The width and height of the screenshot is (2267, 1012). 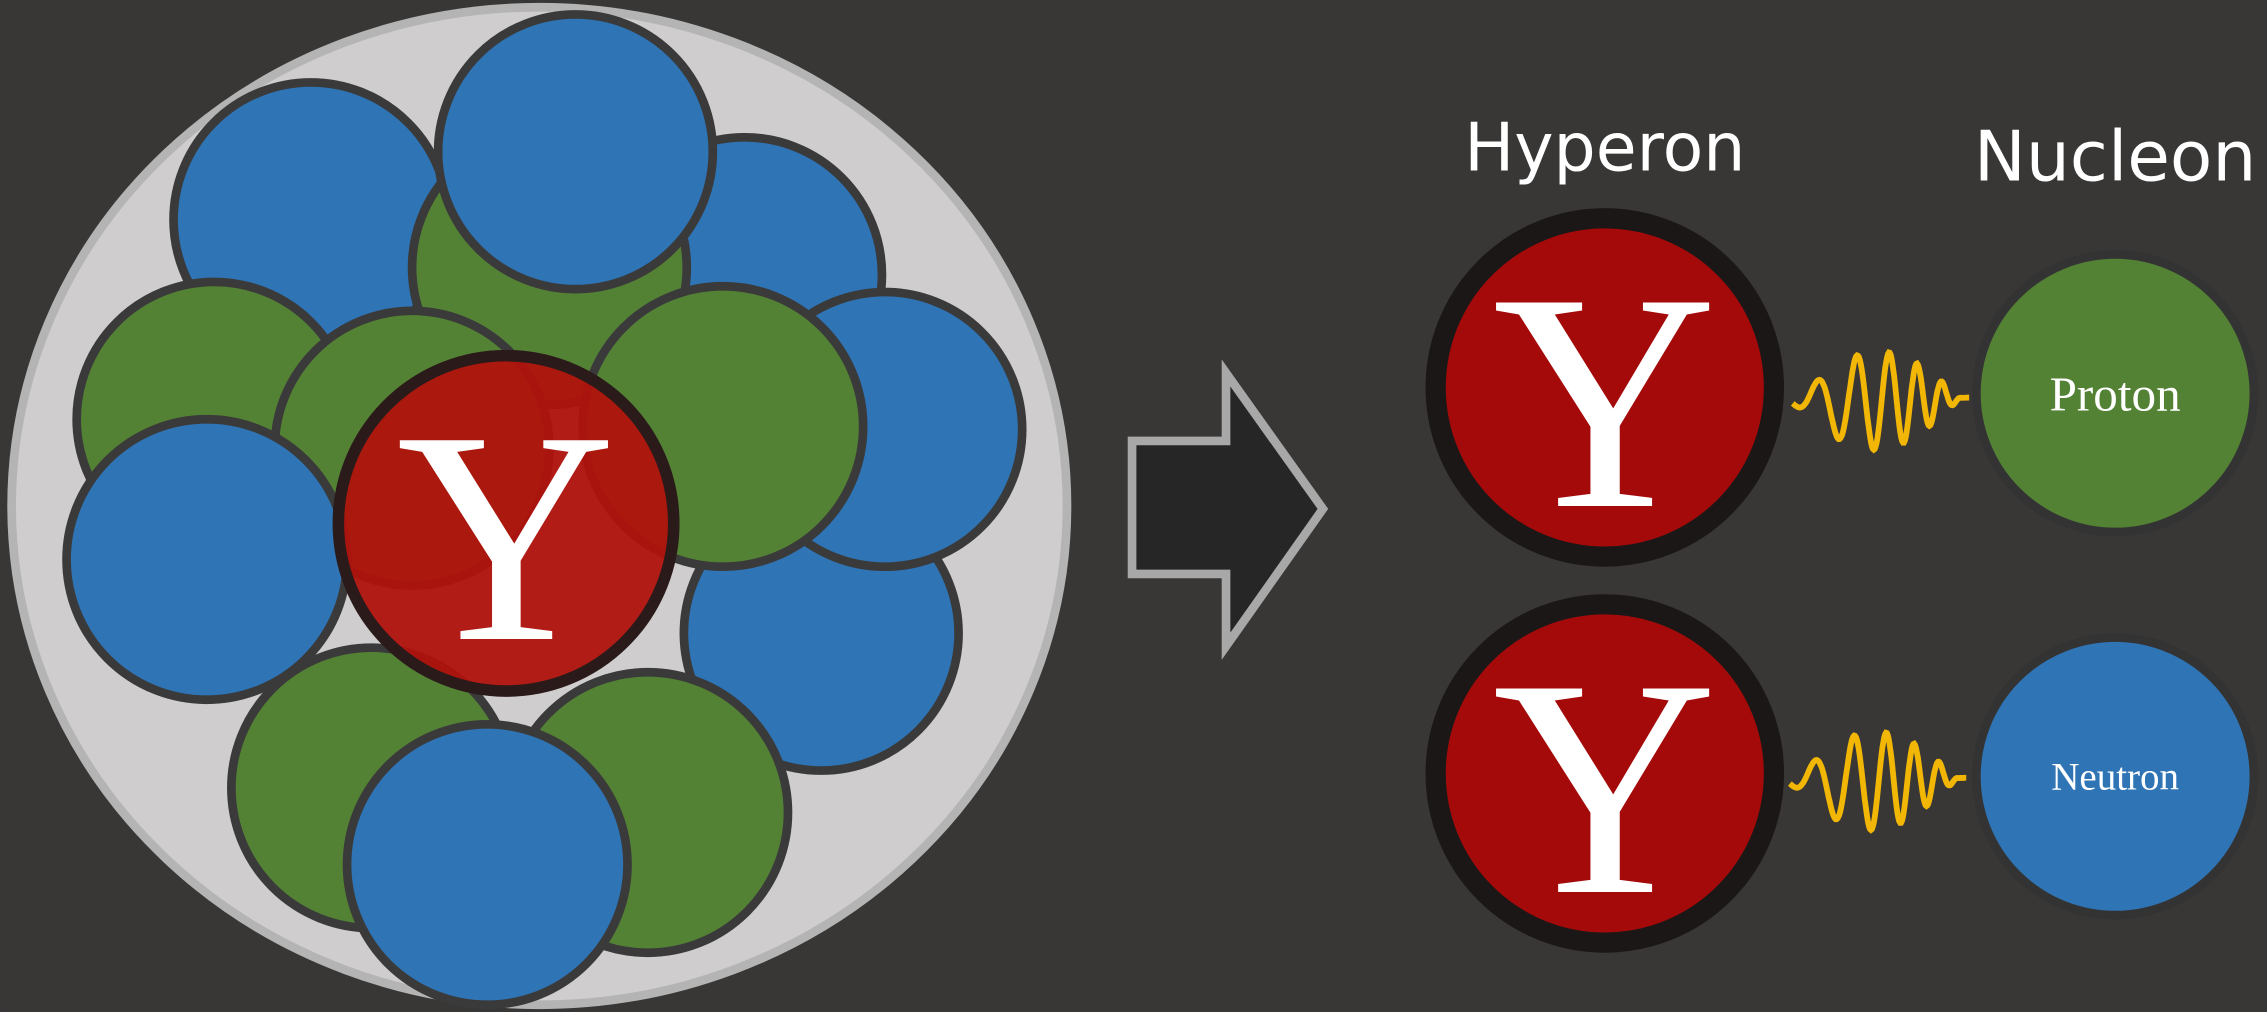 What do you see at coordinates (2115, 158) in the screenshot?
I see `nucleon-label: Nucleon` at bounding box center [2115, 158].